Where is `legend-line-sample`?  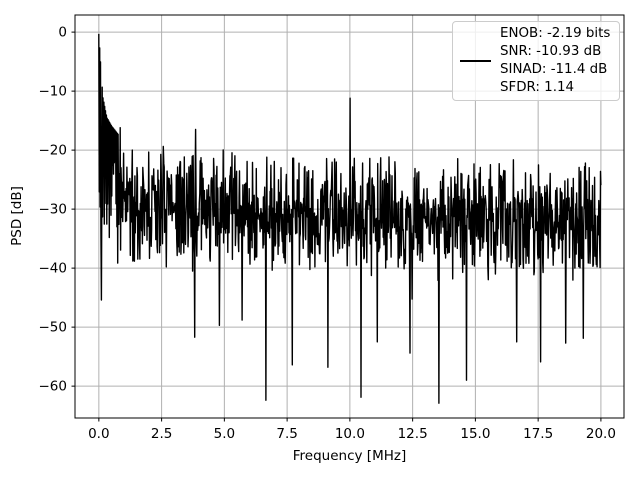 legend-line-sample is located at coordinates (475, 61).